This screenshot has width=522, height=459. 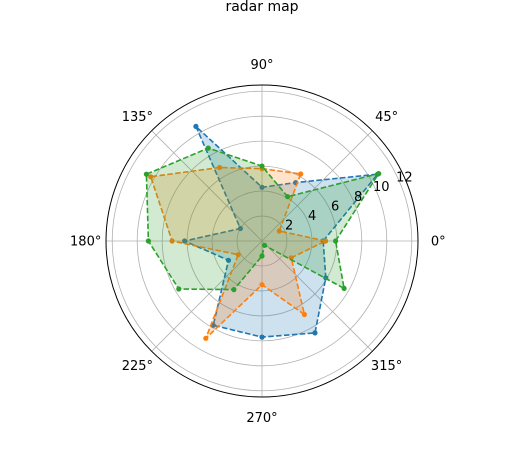 What do you see at coordinates (261, 65) in the screenshot?
I see `angle-label-90: 90°` at bounding box center [261, 65].